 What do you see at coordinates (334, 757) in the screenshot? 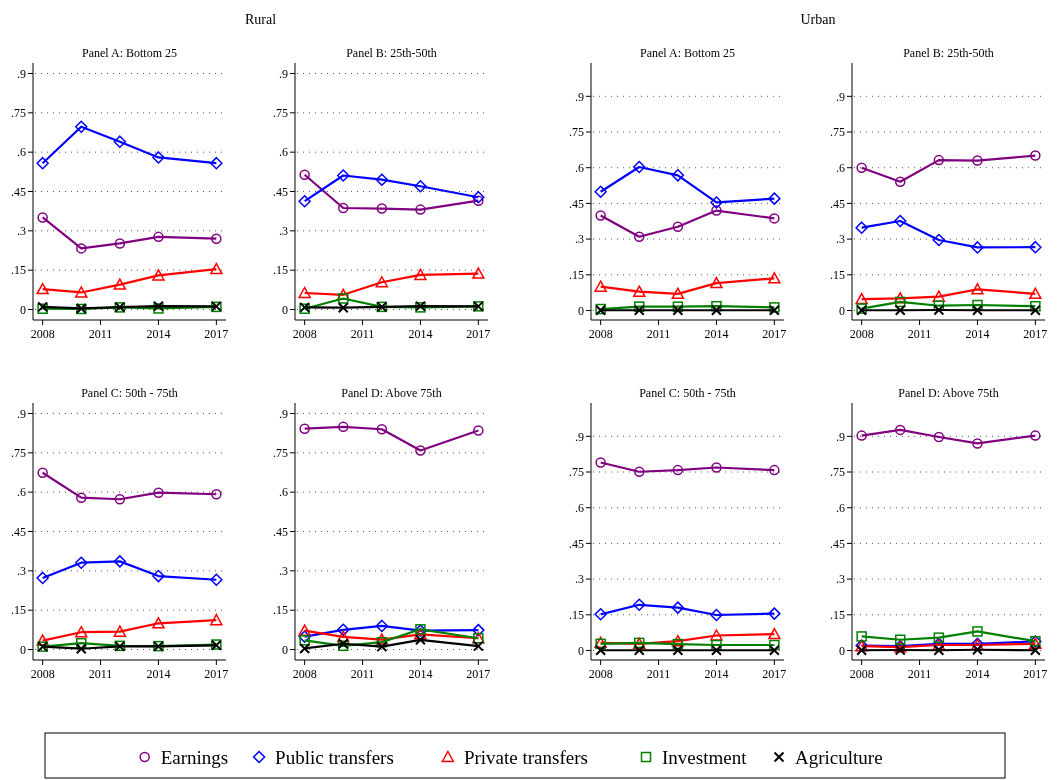
I see `legend-label: Public transfers` at bounding box center [334, 757].